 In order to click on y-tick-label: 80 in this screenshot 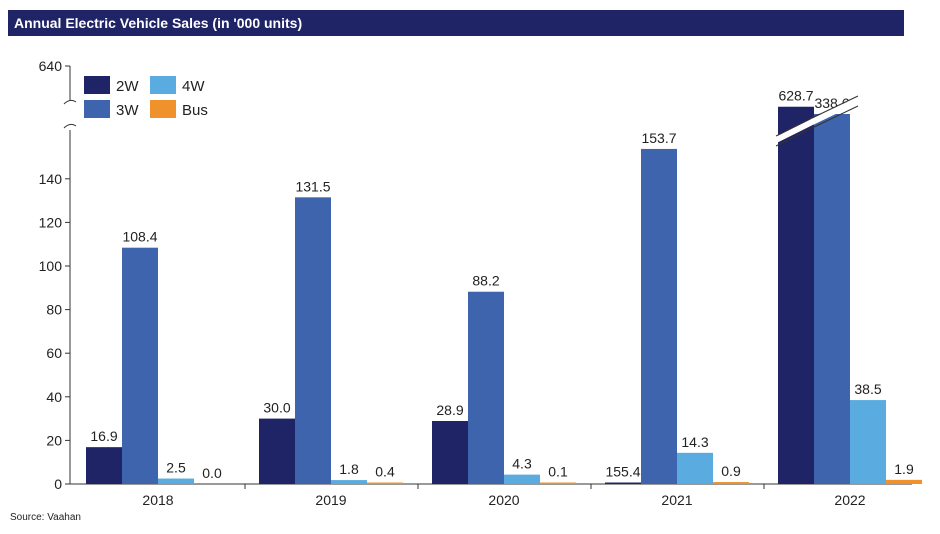, I will do `click(54, 310)`.